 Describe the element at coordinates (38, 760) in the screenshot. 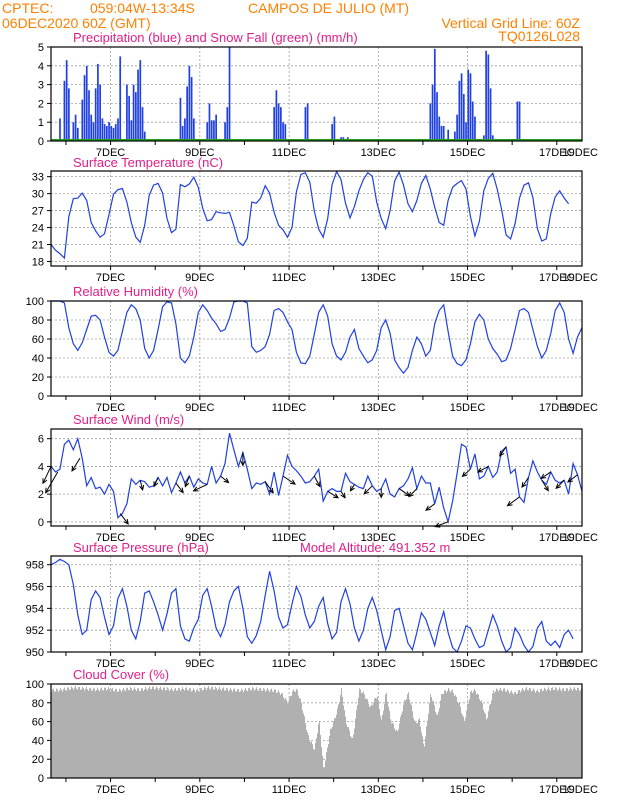

I see `y-tick-label: 20` at that location.